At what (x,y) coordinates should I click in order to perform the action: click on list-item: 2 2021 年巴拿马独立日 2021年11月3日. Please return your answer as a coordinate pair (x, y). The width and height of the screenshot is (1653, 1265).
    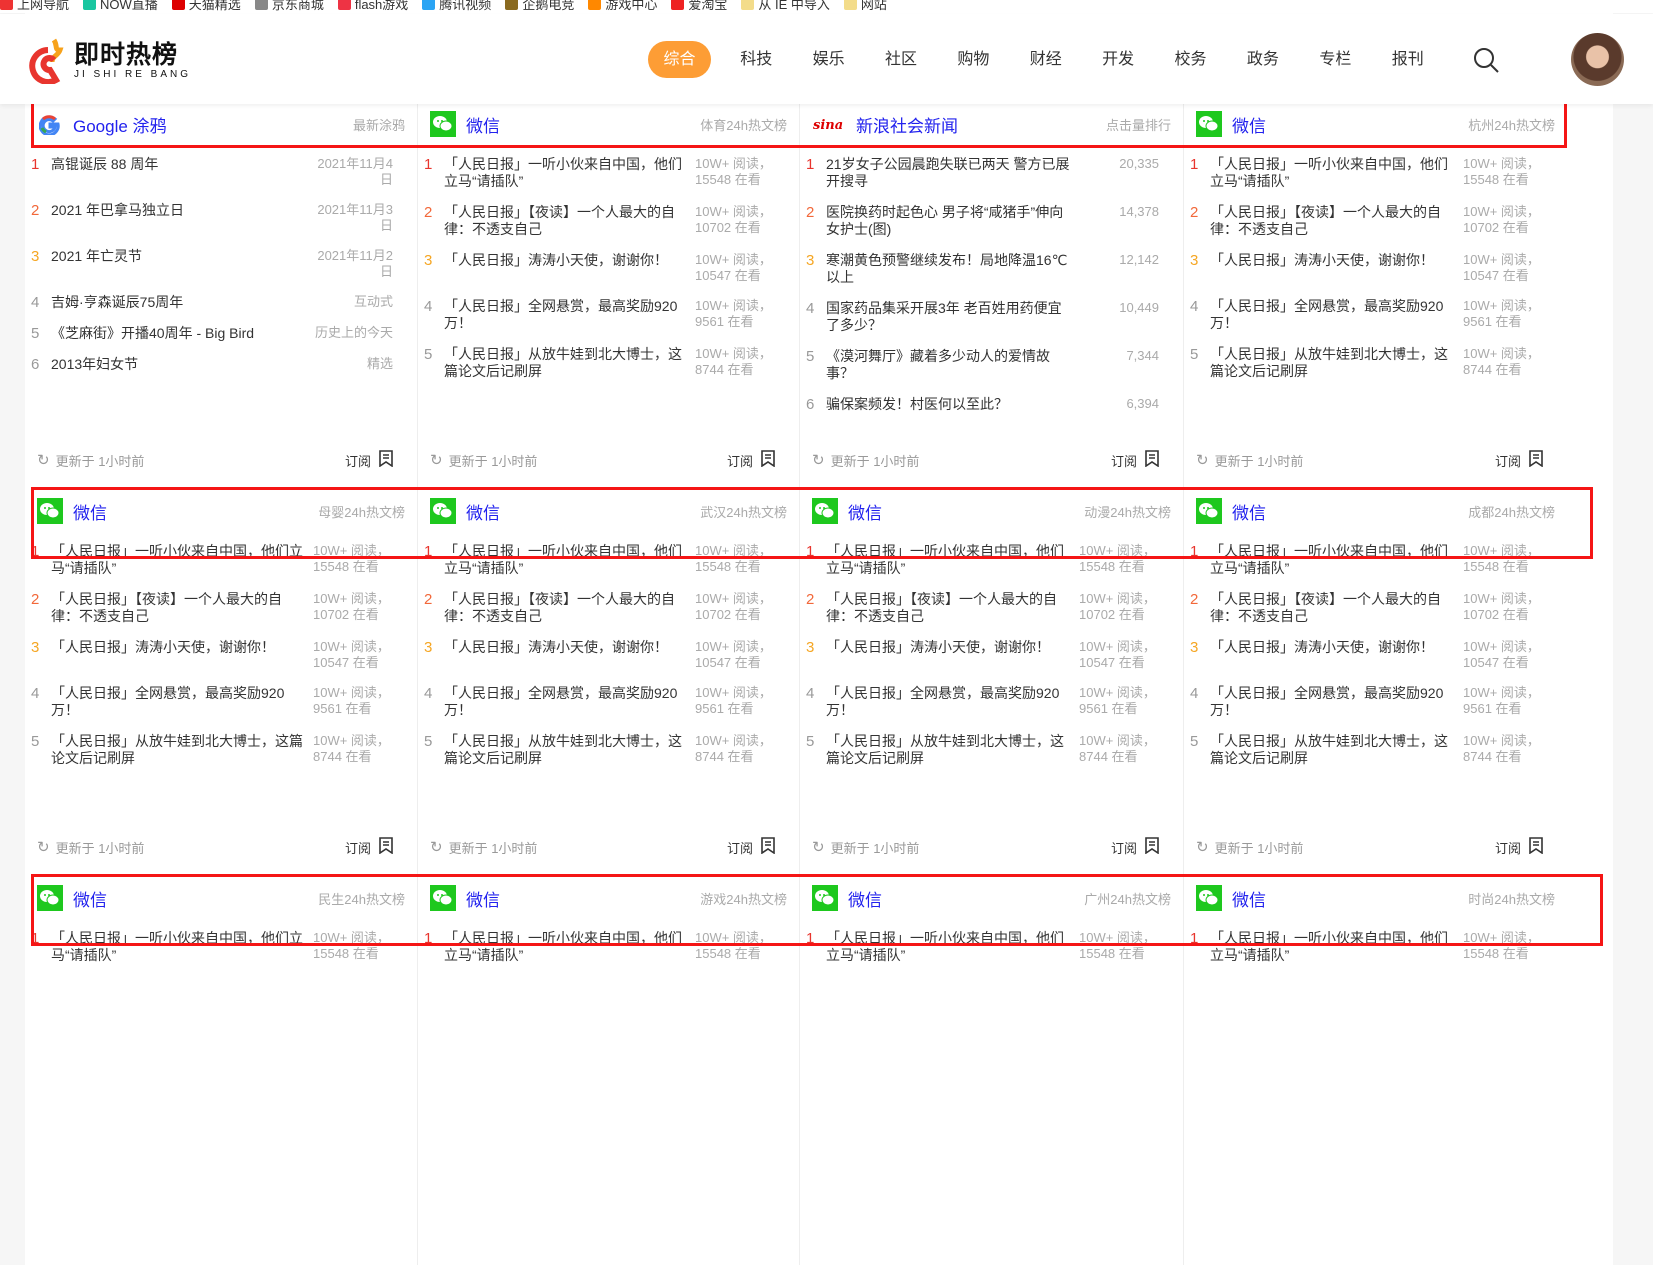
    Looking at the image, I should click on (209, 218).